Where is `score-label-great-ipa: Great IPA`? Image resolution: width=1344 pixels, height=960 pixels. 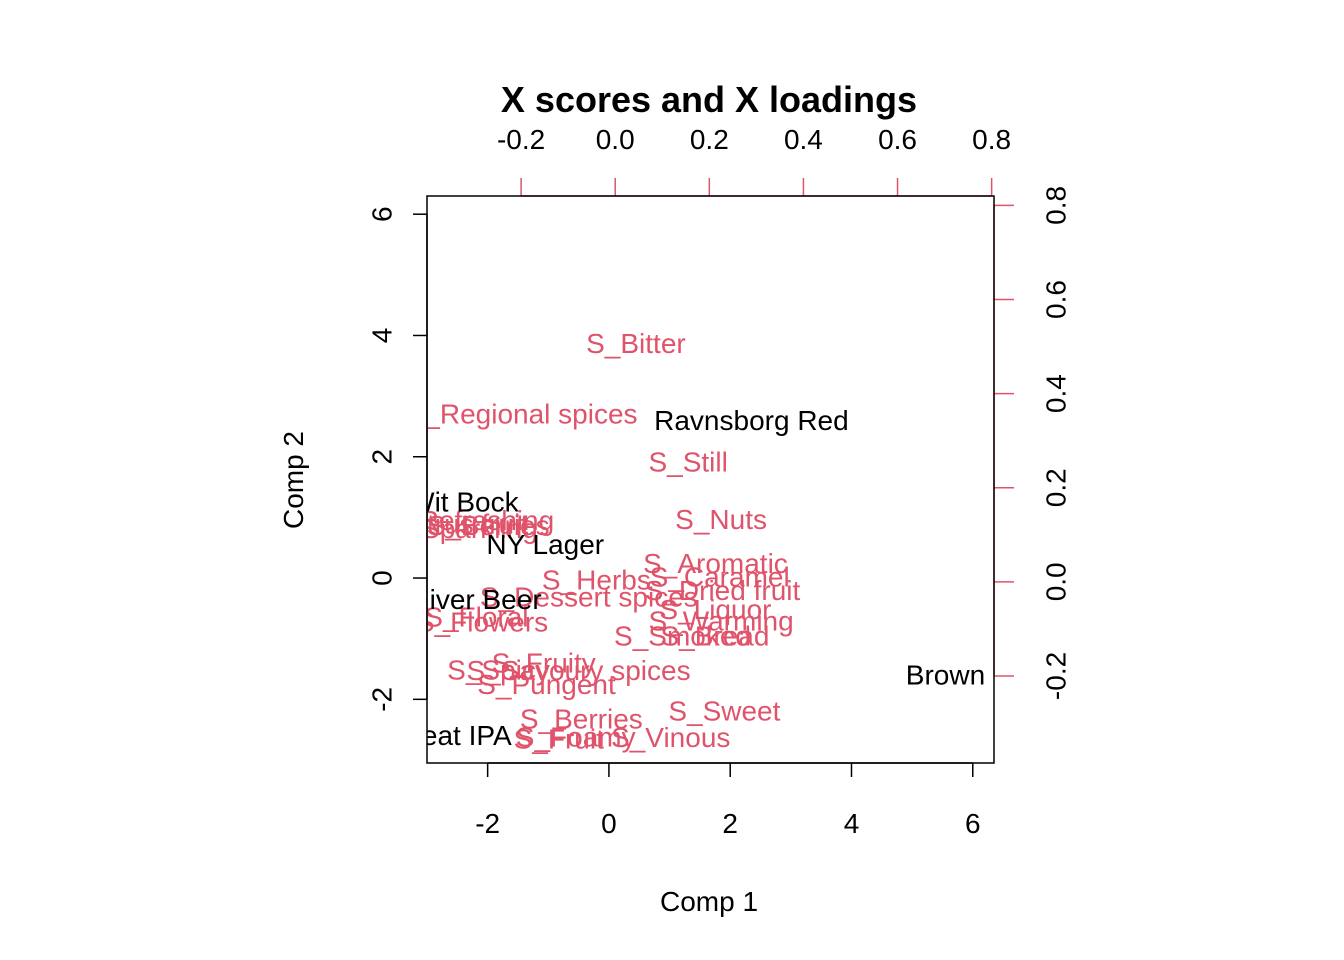 score-label-great-ipa: Great IPA is located at coordinates (451, 735).